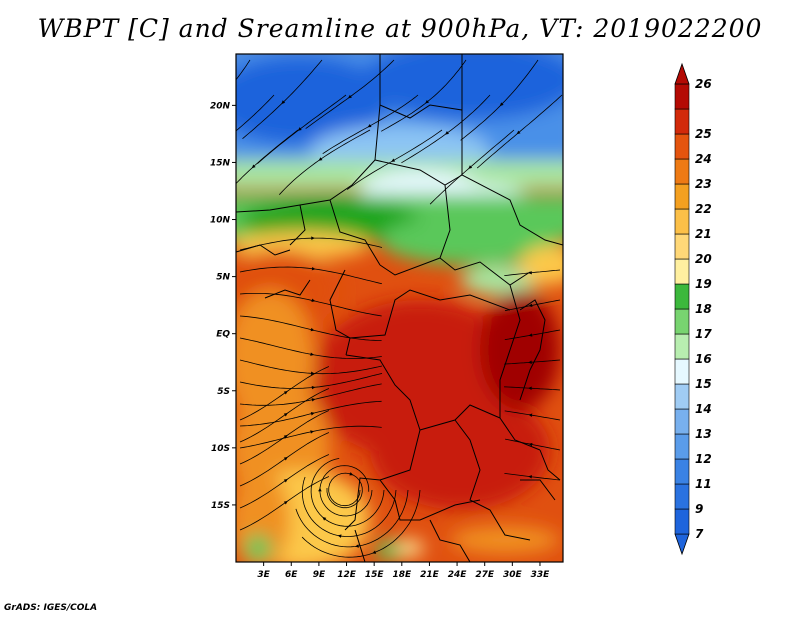 The height and width of the screenshot is (618, 800). What do you see at coordinates (220, 106) in the screenshot?
I see `lat-tick-label: 20N` at bounding box center [220, 106].